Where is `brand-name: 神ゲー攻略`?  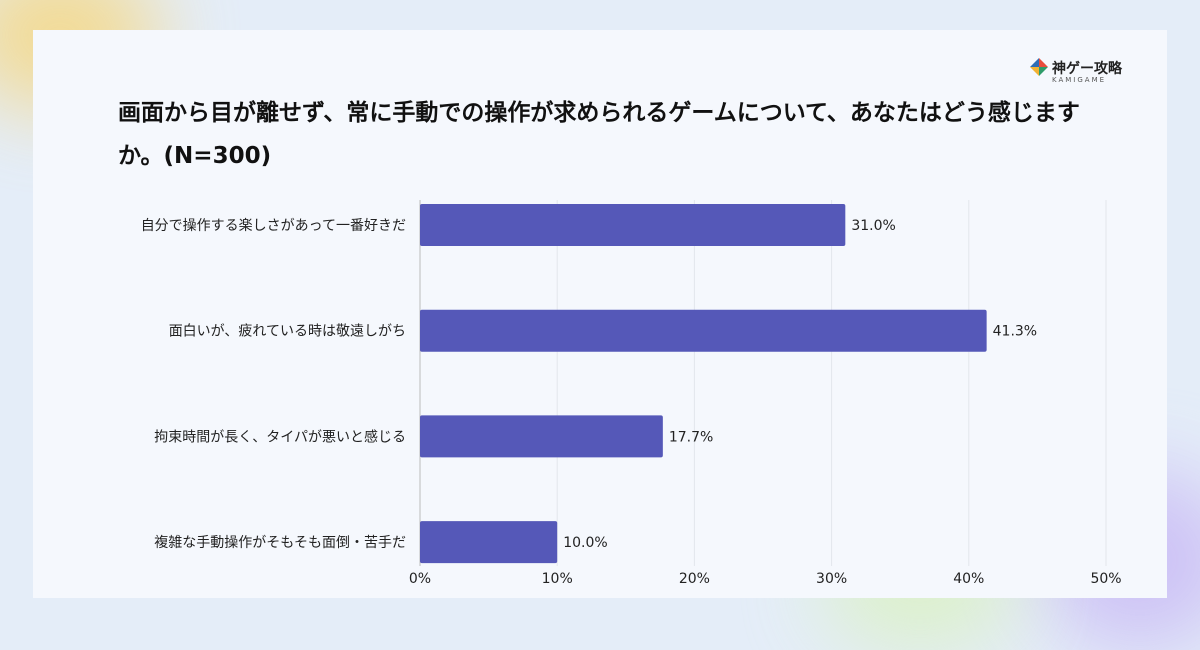 brand-name: 神ゲー攻略 is located at coordinates (1087, 69).